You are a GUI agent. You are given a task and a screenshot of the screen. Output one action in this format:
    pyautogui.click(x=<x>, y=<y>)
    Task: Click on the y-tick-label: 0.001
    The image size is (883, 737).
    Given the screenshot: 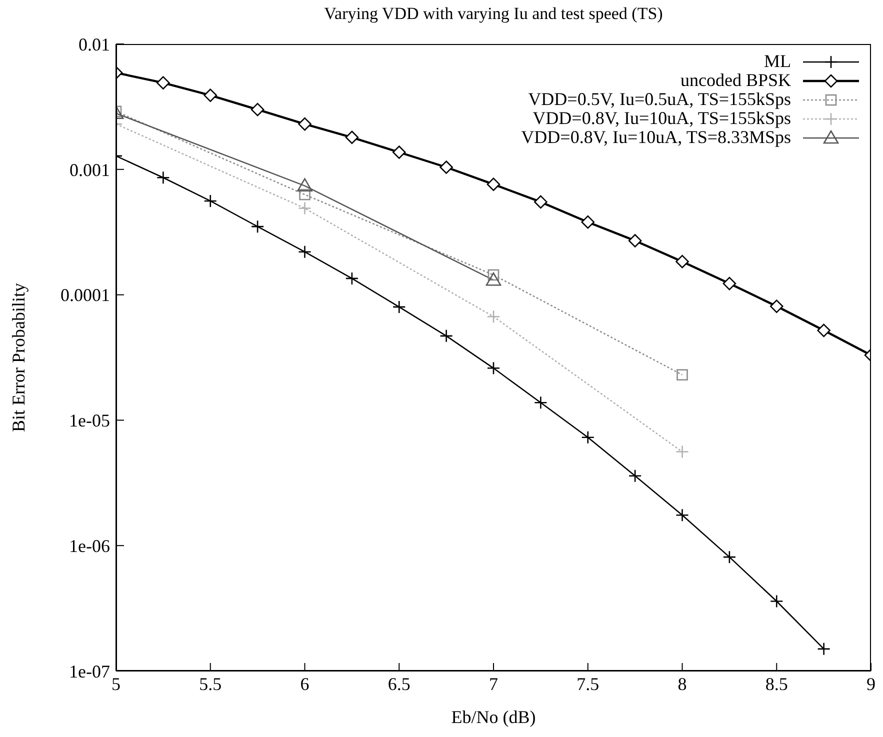 What is the action you would take?
    pyautogui.click(x=90, y=170)
    